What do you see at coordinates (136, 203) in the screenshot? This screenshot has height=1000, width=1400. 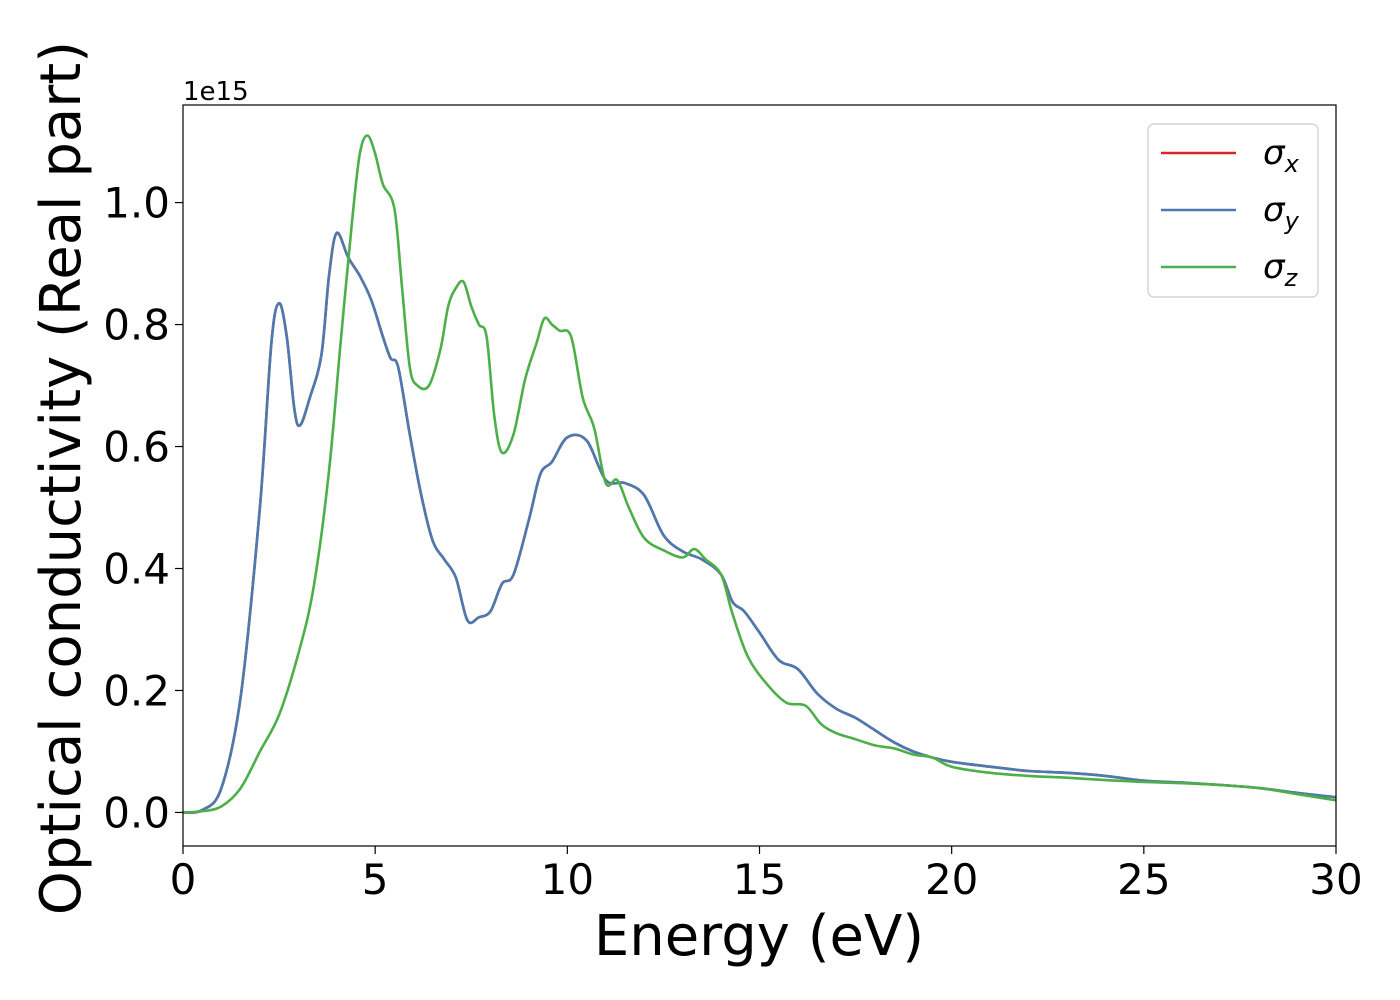 I see `y-tick-label: 1.0` at bounding box center [136, 203].